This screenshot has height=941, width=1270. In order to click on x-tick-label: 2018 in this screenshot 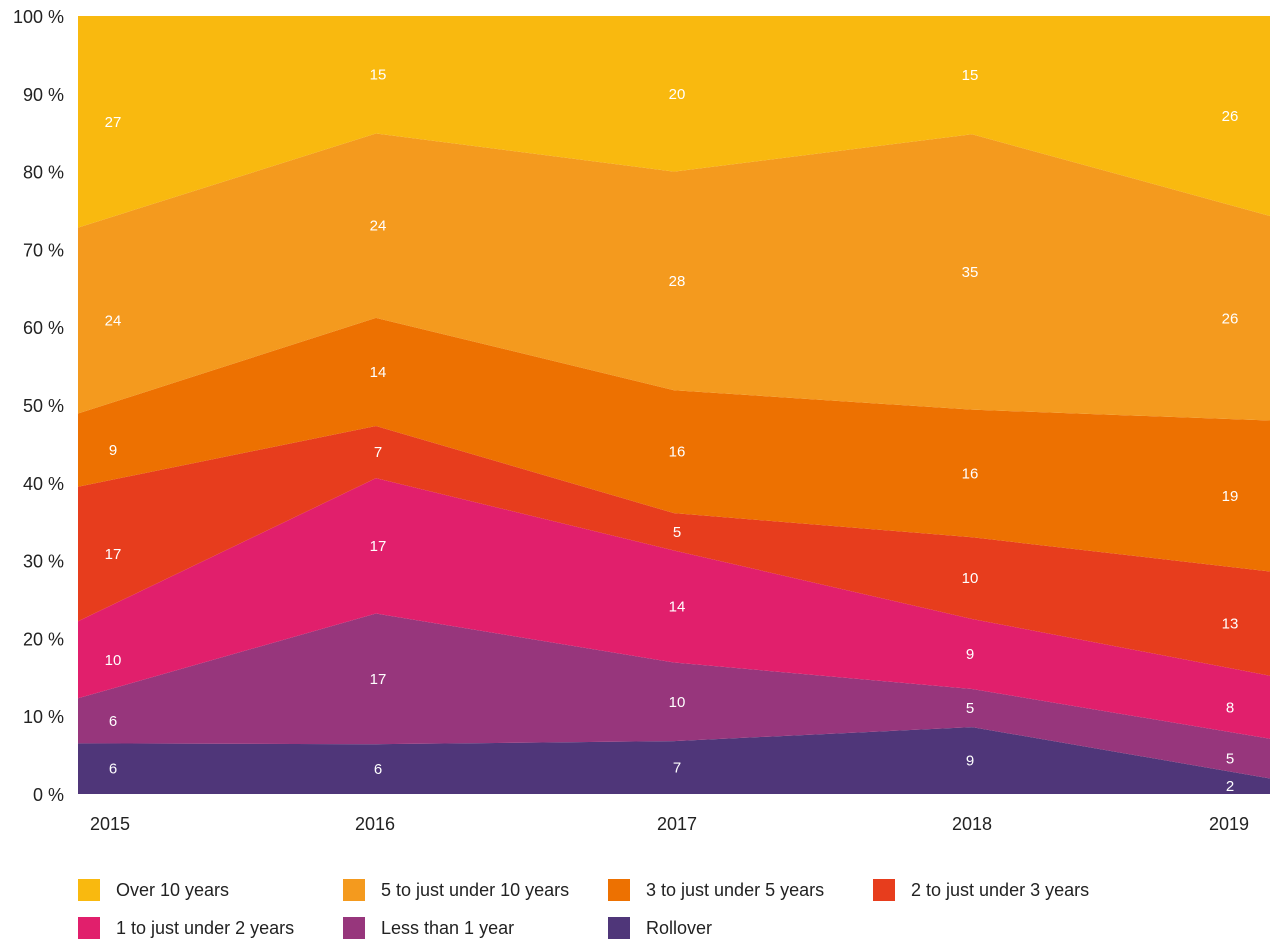, I will do `click(972, 824)`.